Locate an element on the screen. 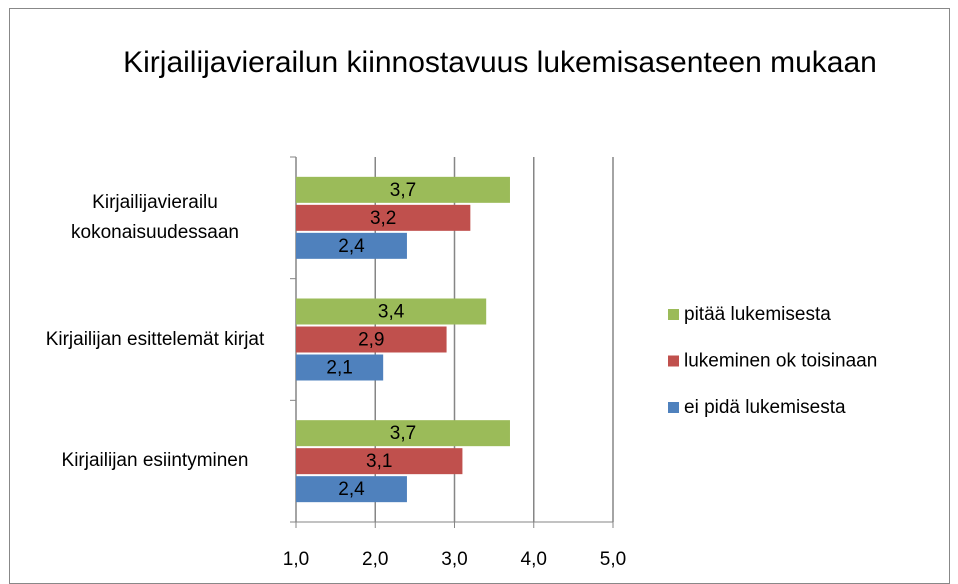 The width and height of the screenshot is (958, 584). data-label: 3,1 is located at coordinates (379, 461).